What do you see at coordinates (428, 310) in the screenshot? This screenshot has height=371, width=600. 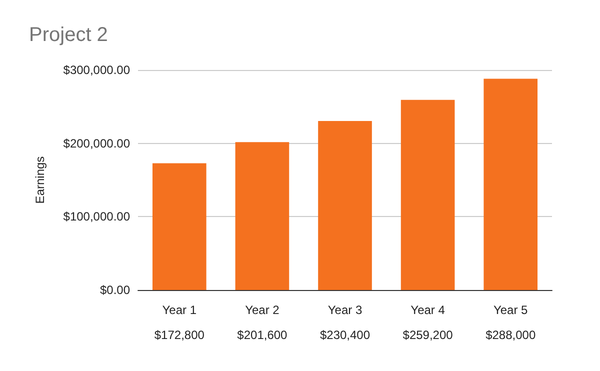 I see `x-tick-label: Year 4` at bounding box center [428, 310].